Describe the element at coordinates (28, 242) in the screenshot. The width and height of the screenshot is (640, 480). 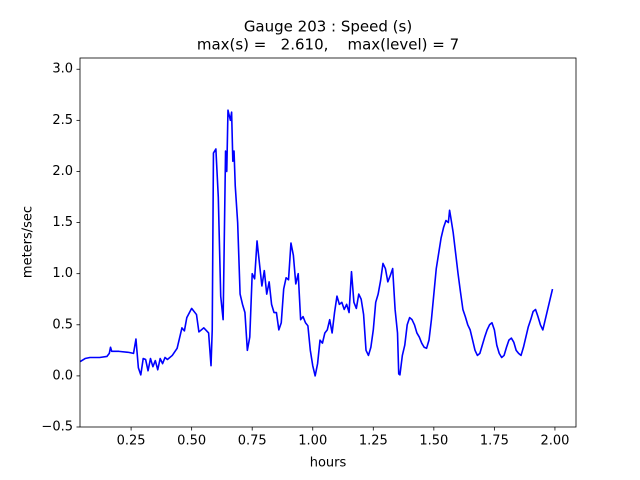
I see `y-axis-label: meters/sec` at that location.